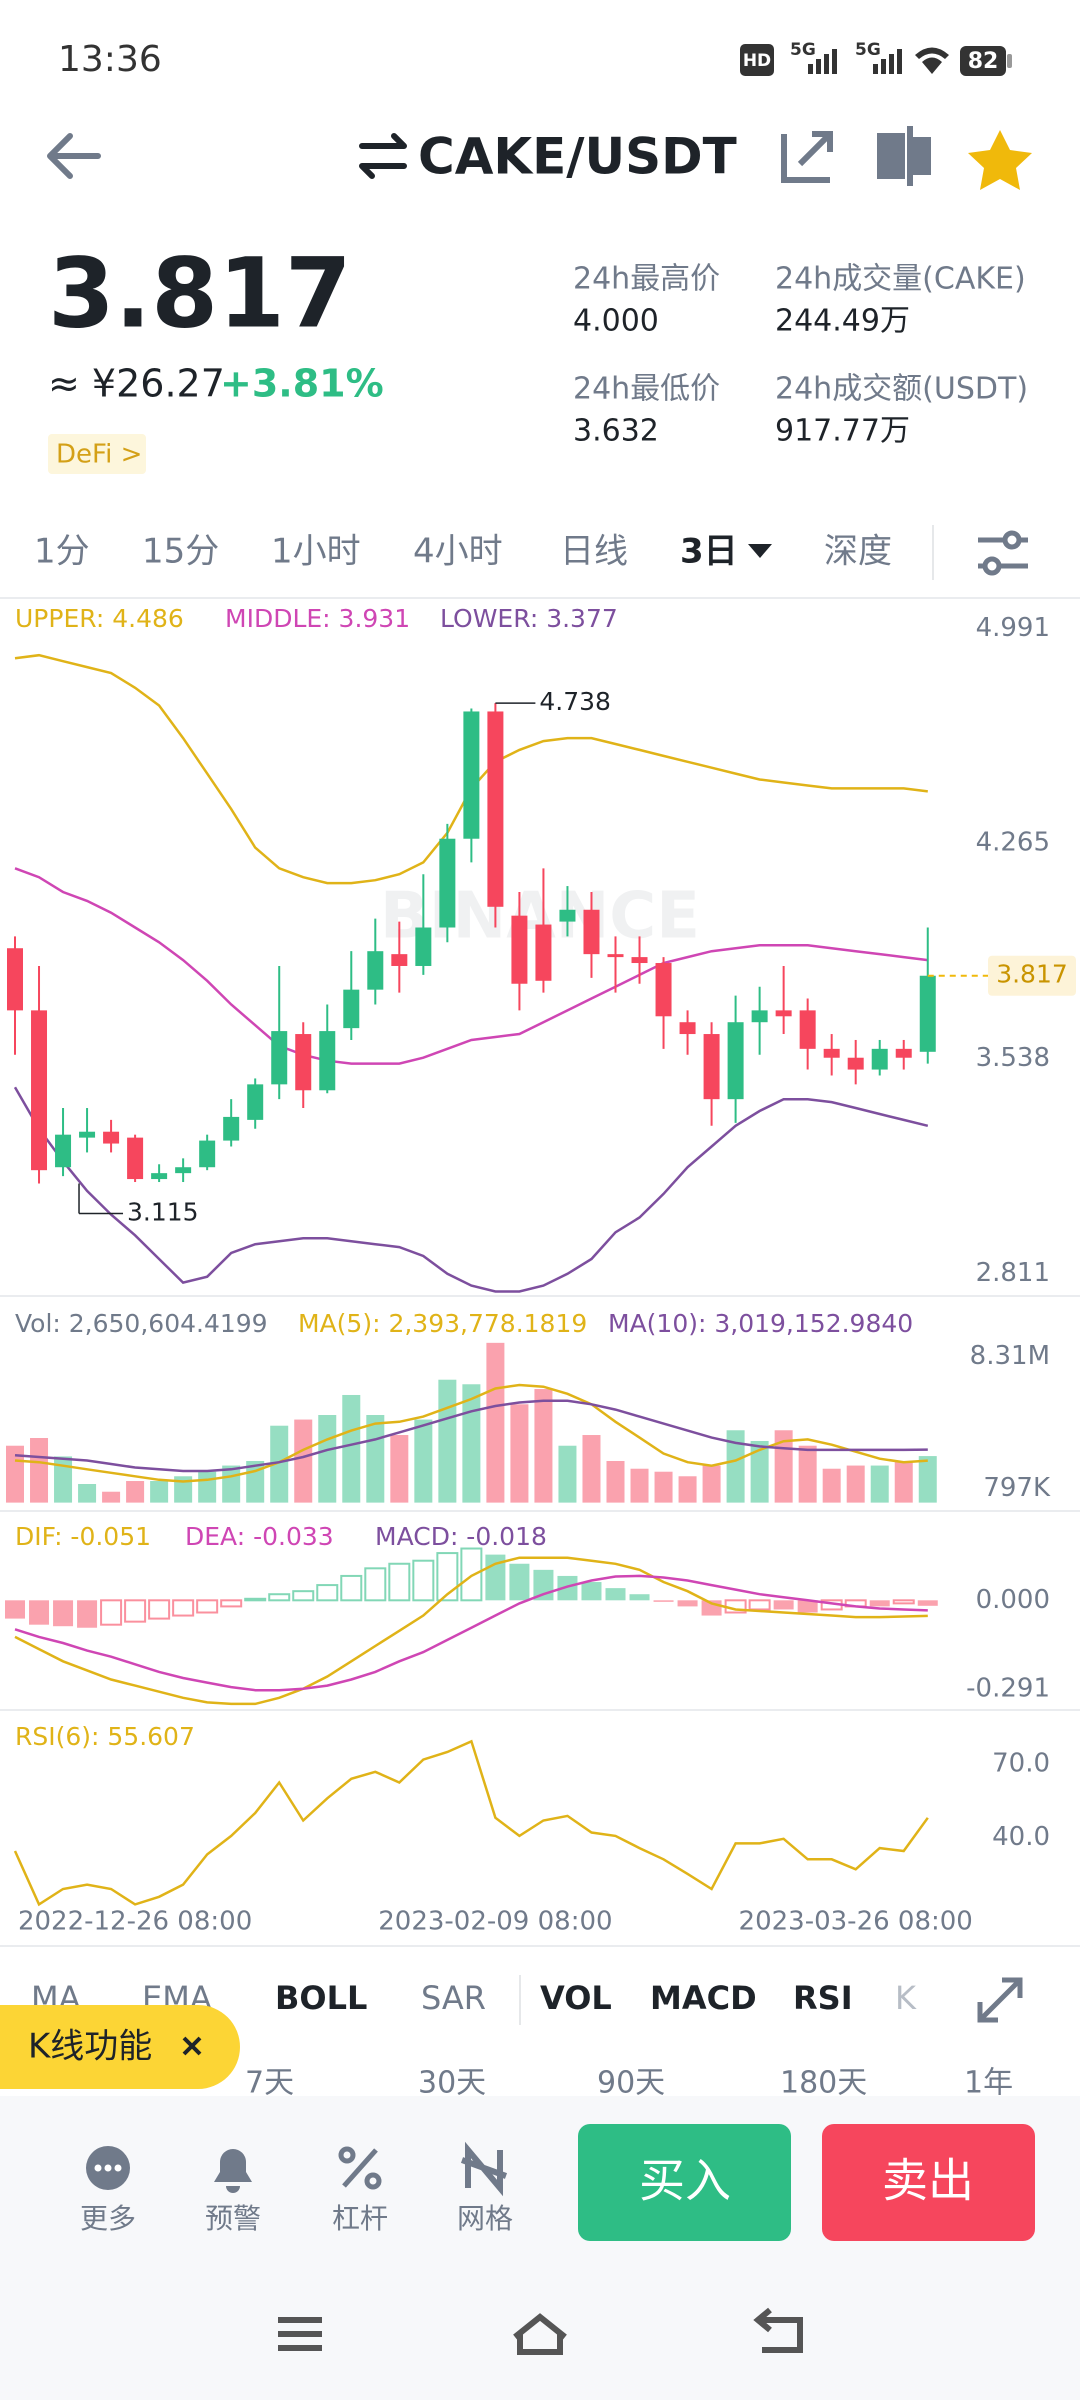 This screenshot has height=2400, width=1080. What do you see at coordinates (90, 2047) in the screenshot?
I see `kline-pill-label: K线功能` at bounding box center [90, 2047].